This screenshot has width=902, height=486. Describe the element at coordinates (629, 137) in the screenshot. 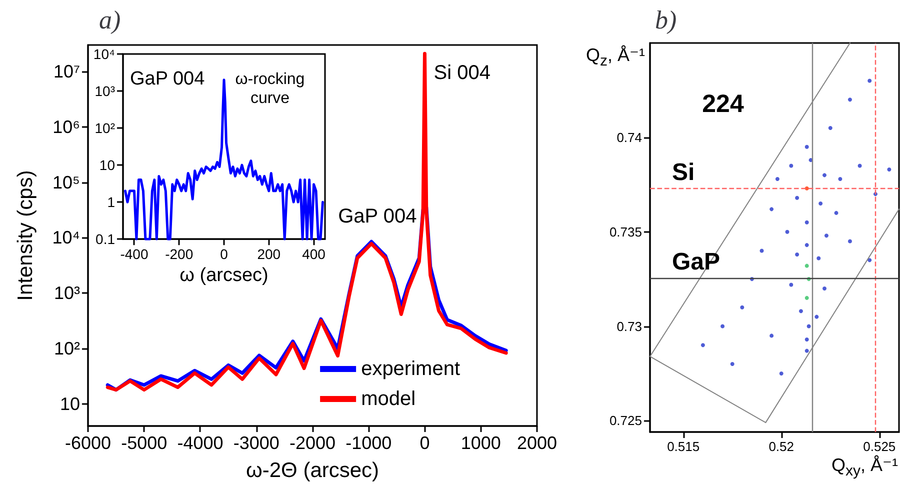

I see `y-tick-label: 0.74` at that location.